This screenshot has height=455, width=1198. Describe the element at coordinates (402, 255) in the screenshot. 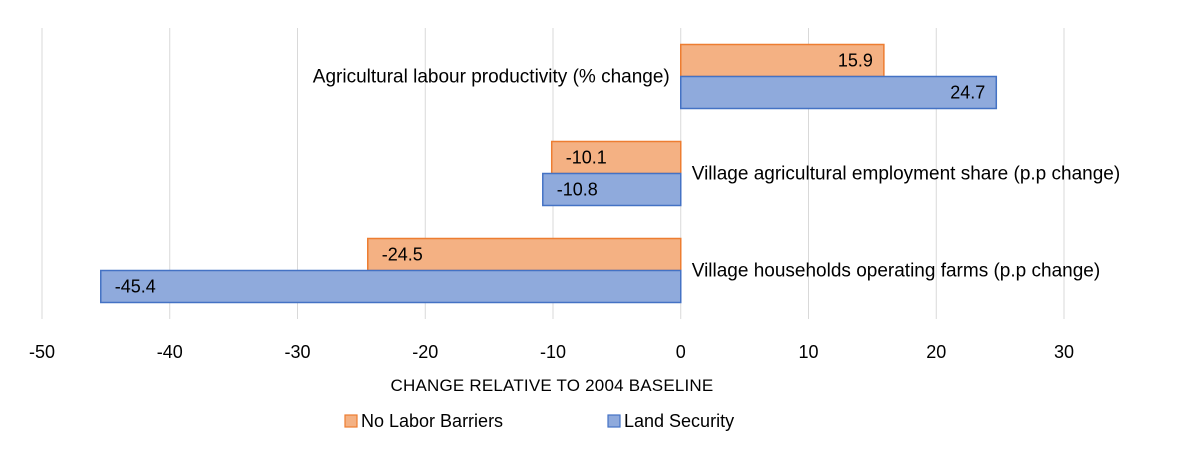

I see `data-label: -24.5` at that location.